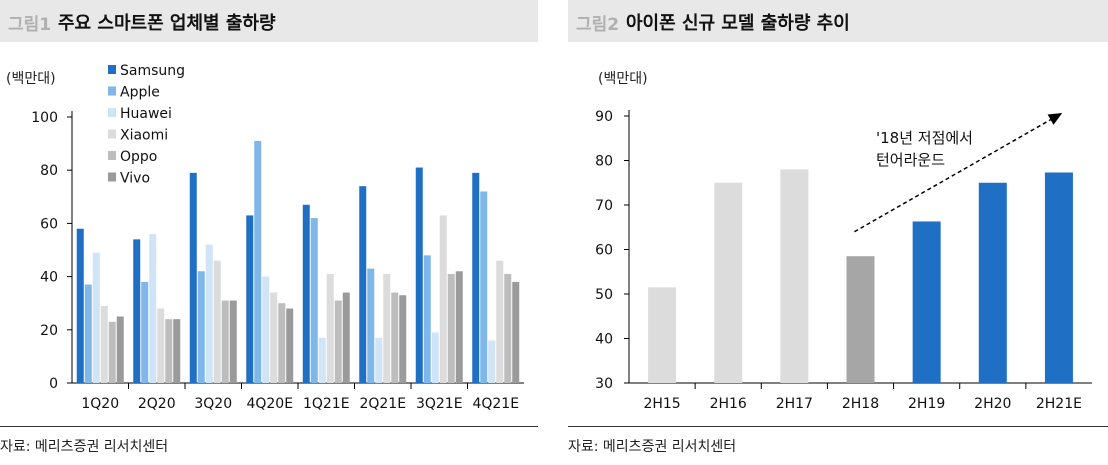 The height and width of the screenshot is (465, 1108). I want to click on figure-2-source: 자료: 메리츠증권 리서치센터, so click(652, 447).